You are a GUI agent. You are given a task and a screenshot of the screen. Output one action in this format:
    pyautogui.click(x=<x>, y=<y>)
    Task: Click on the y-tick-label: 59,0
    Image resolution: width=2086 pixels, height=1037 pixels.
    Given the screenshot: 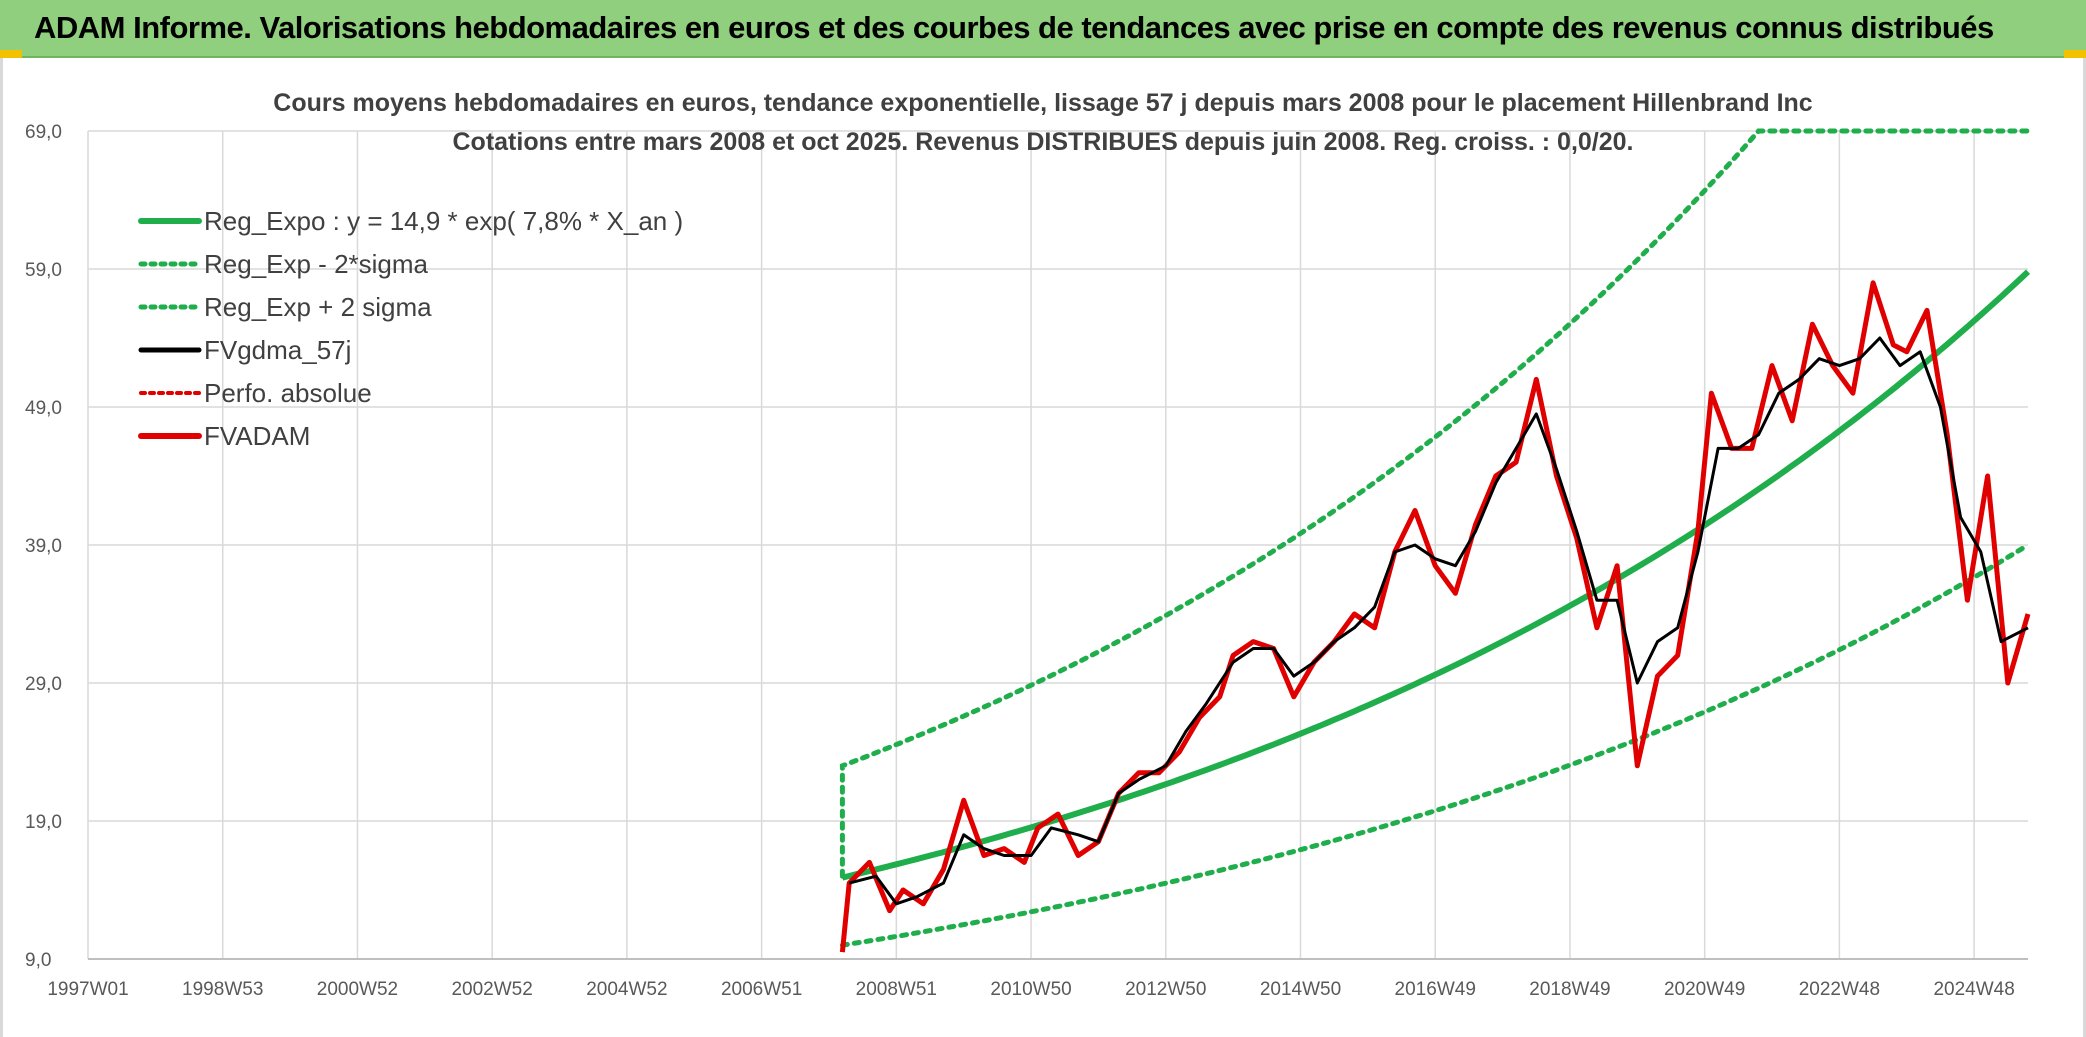 What is the action you would take?
    pyautogui.click(x=43, y=270)
    